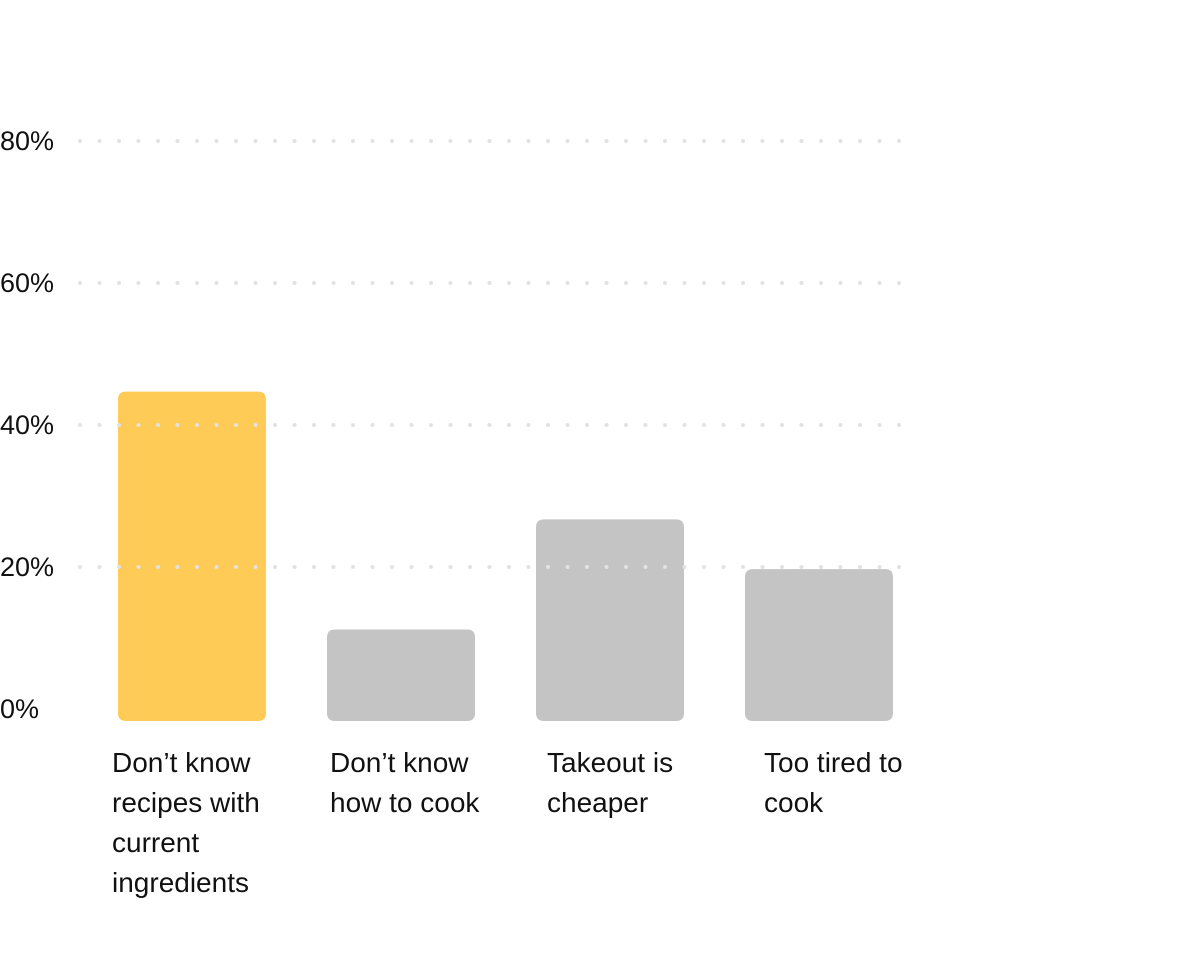 The image size is (1200, 962). I want to click on category-label-line: how to cook, so click(405, 802).